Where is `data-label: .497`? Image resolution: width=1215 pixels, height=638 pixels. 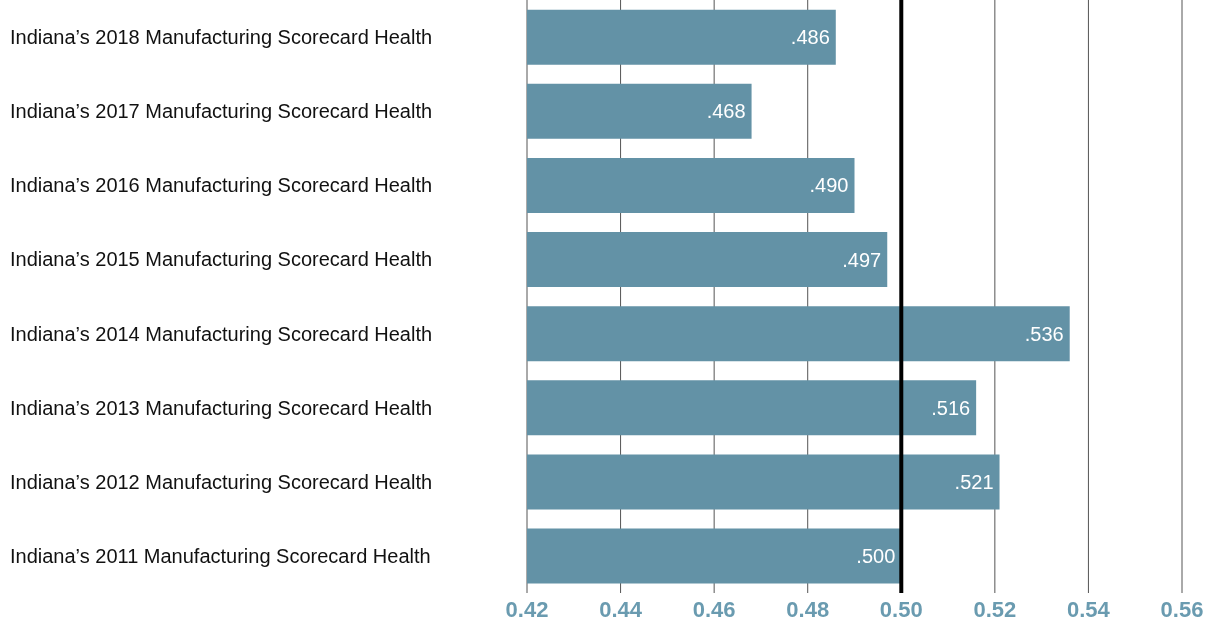 data-label: .497 is located at coordinates (862, 259).